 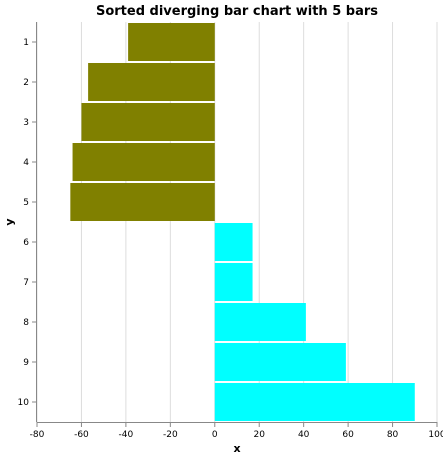 What do you see at coordinates (26, 243) in the screenshot?
I see `y-tick-label-6: 6` at bounding box center [26, 243].